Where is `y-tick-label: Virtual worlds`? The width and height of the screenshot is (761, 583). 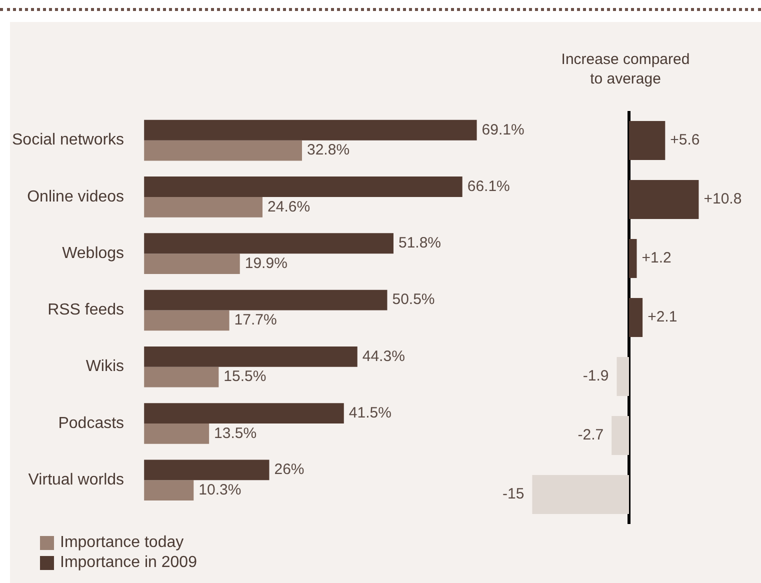
y-tick-label: Virtual worlds is located at coordinates (76, 479).